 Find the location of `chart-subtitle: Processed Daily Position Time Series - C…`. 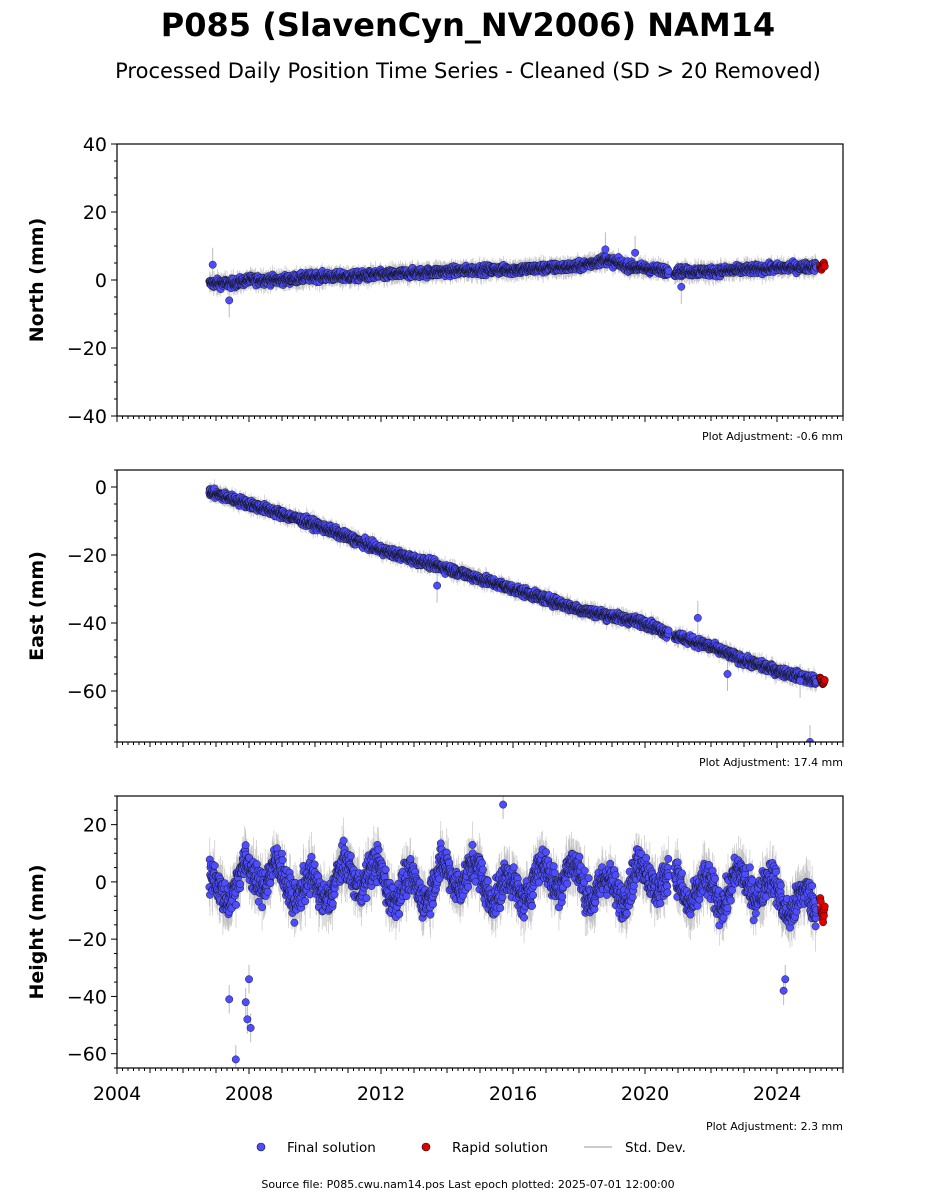

chart-subtitle: Processed Daily Position Time Series - C… is located at coordinates (468, 71).